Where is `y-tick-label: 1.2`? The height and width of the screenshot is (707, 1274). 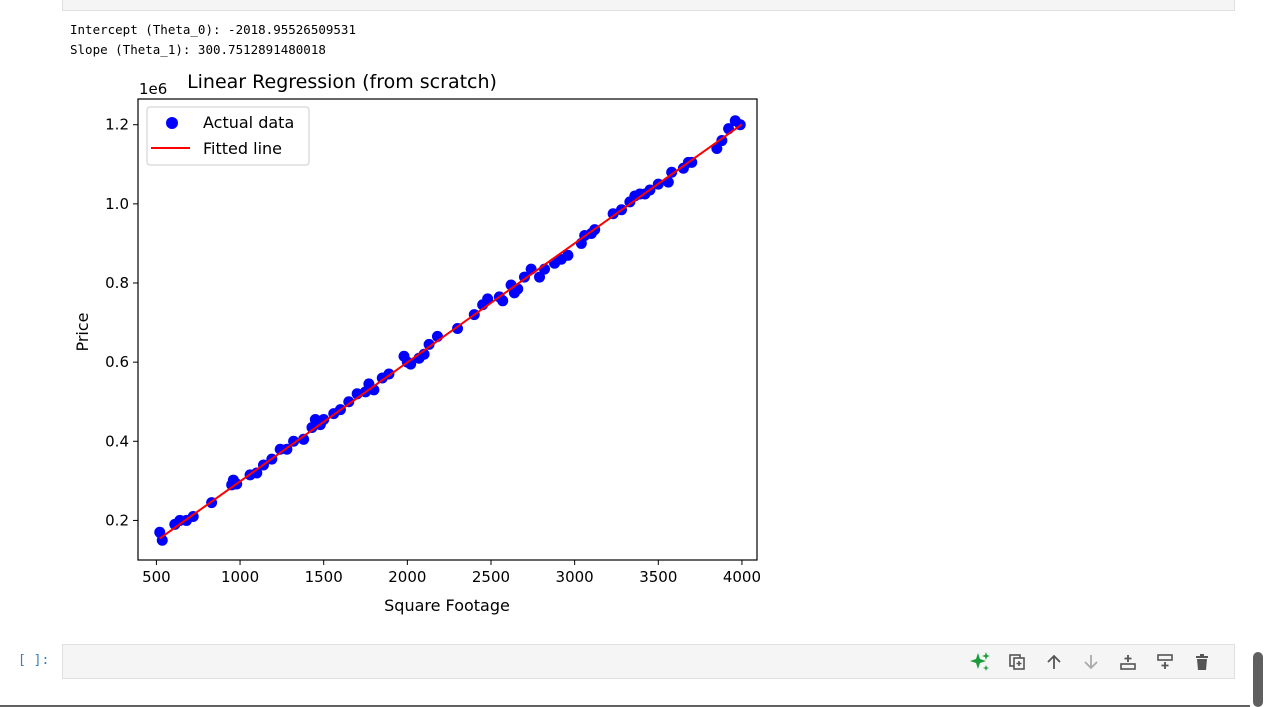 y-tick-label: 1.2 is located at coordinates (117, 125).